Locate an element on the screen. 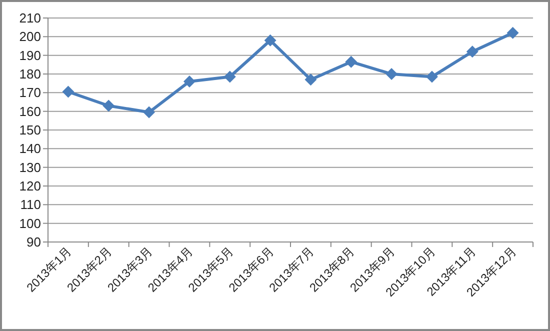  y-tick-label: 150 is located at coordinates (30, 130).